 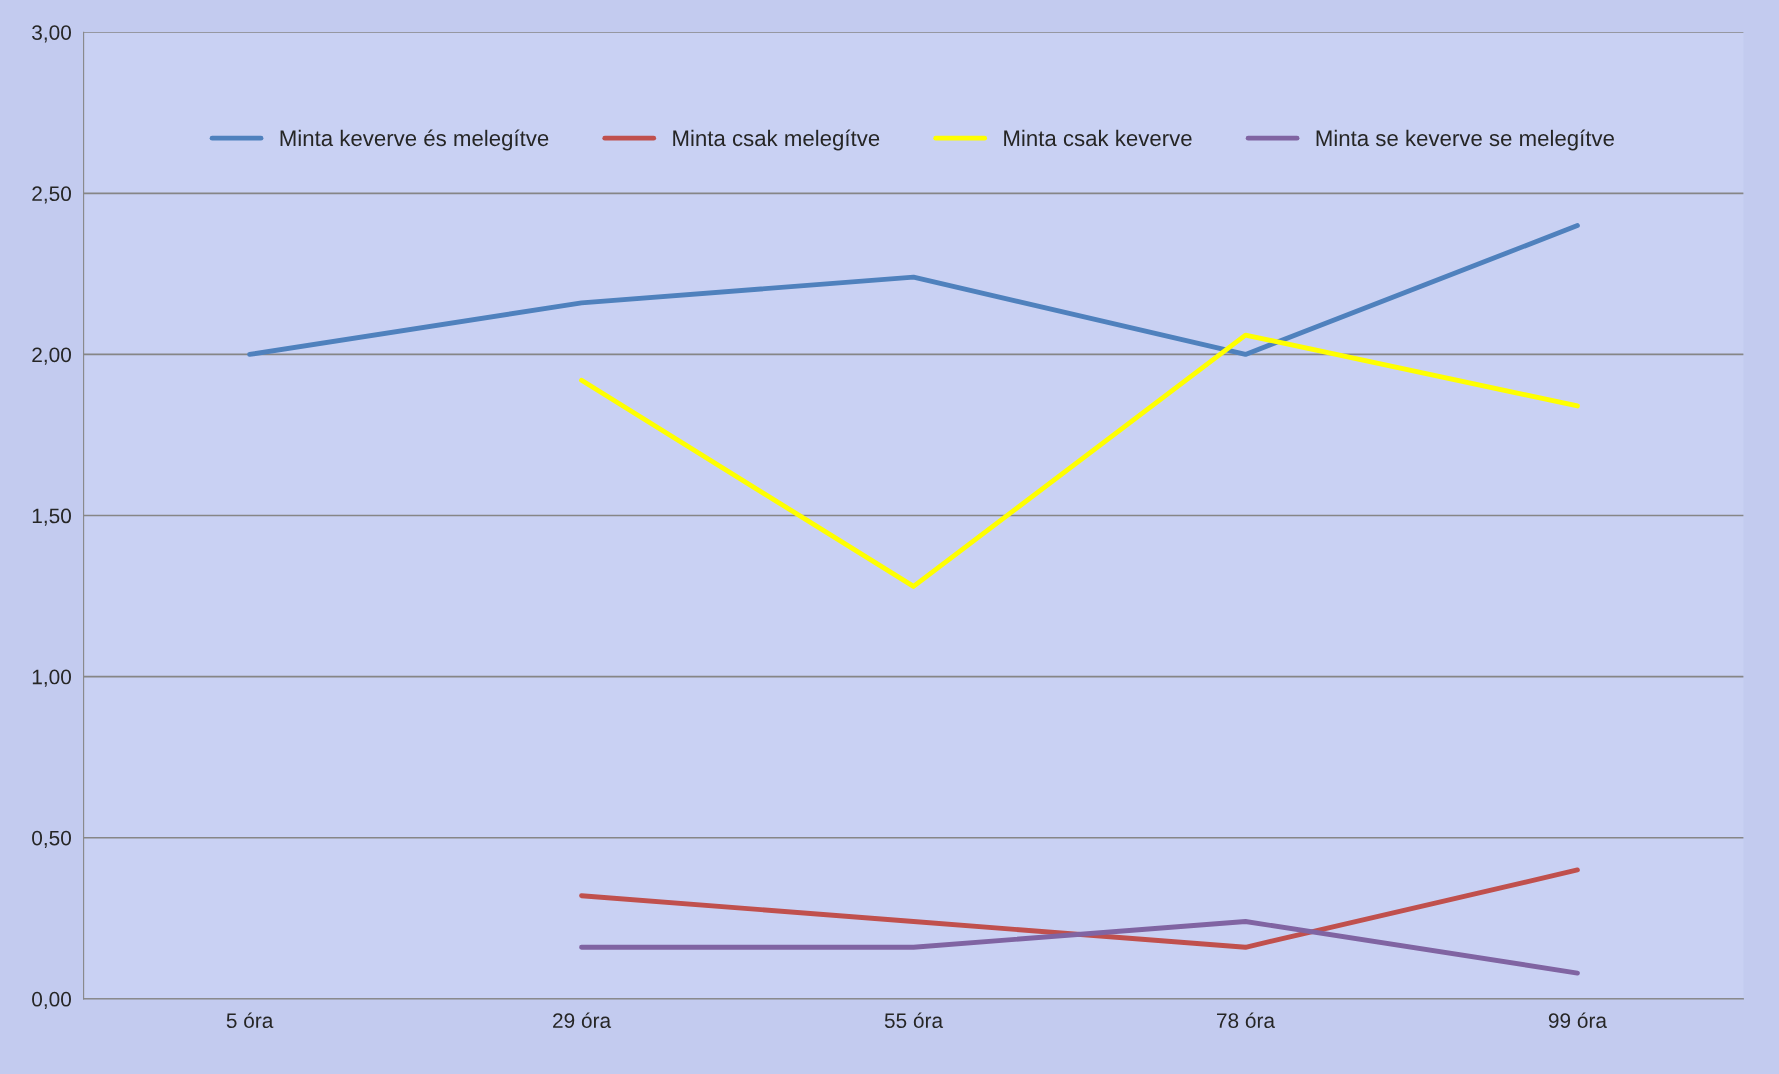 I want to click on x-tick-label: 55 óra, so click(x=914, y=1020).